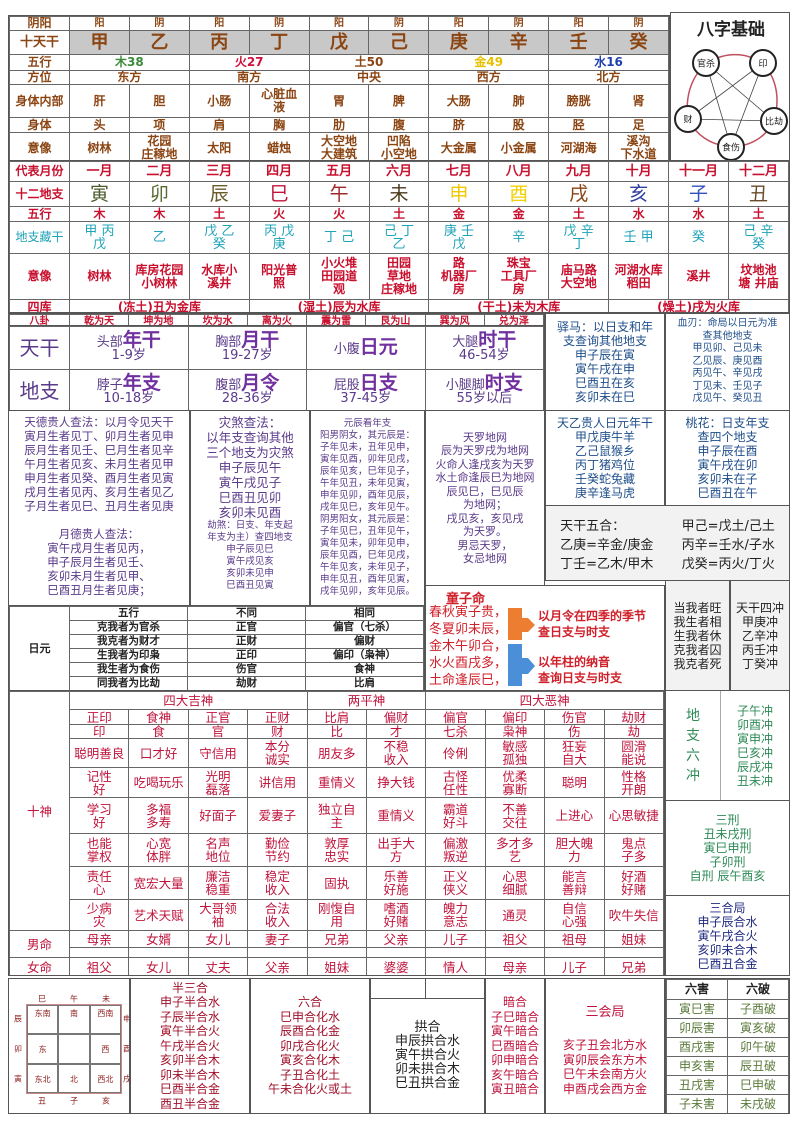  What do you see at coordinates (399, 125) in the screenshot?
I see `stem-cell: 腹` at bounding box center [399, 125].